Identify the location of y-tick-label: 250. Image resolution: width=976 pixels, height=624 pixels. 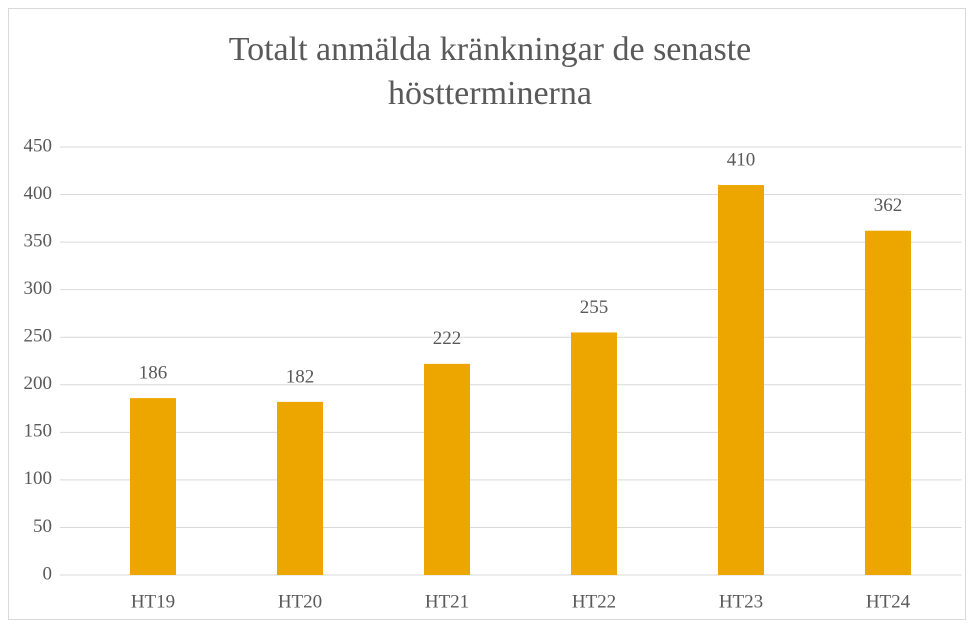
(38, 336).